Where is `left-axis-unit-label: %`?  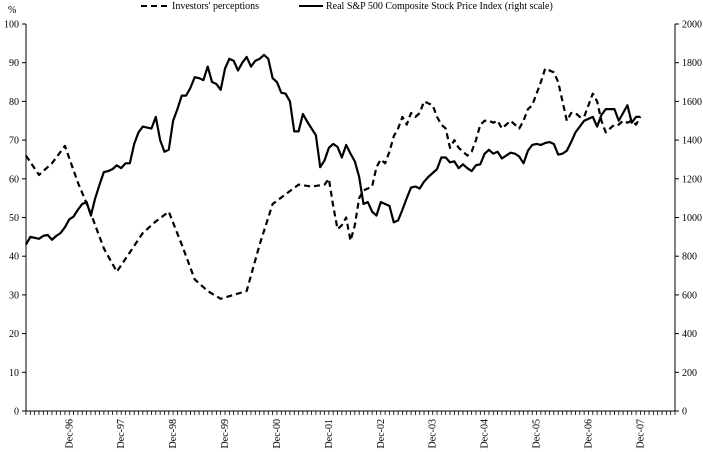
left-axis-unit-label: % is located at coordinates (12, 10).